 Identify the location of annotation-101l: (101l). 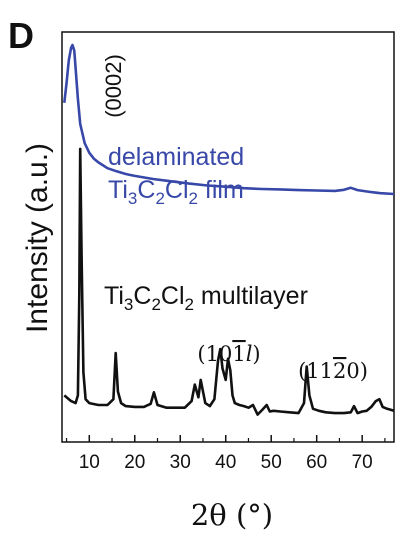
(228, 354).